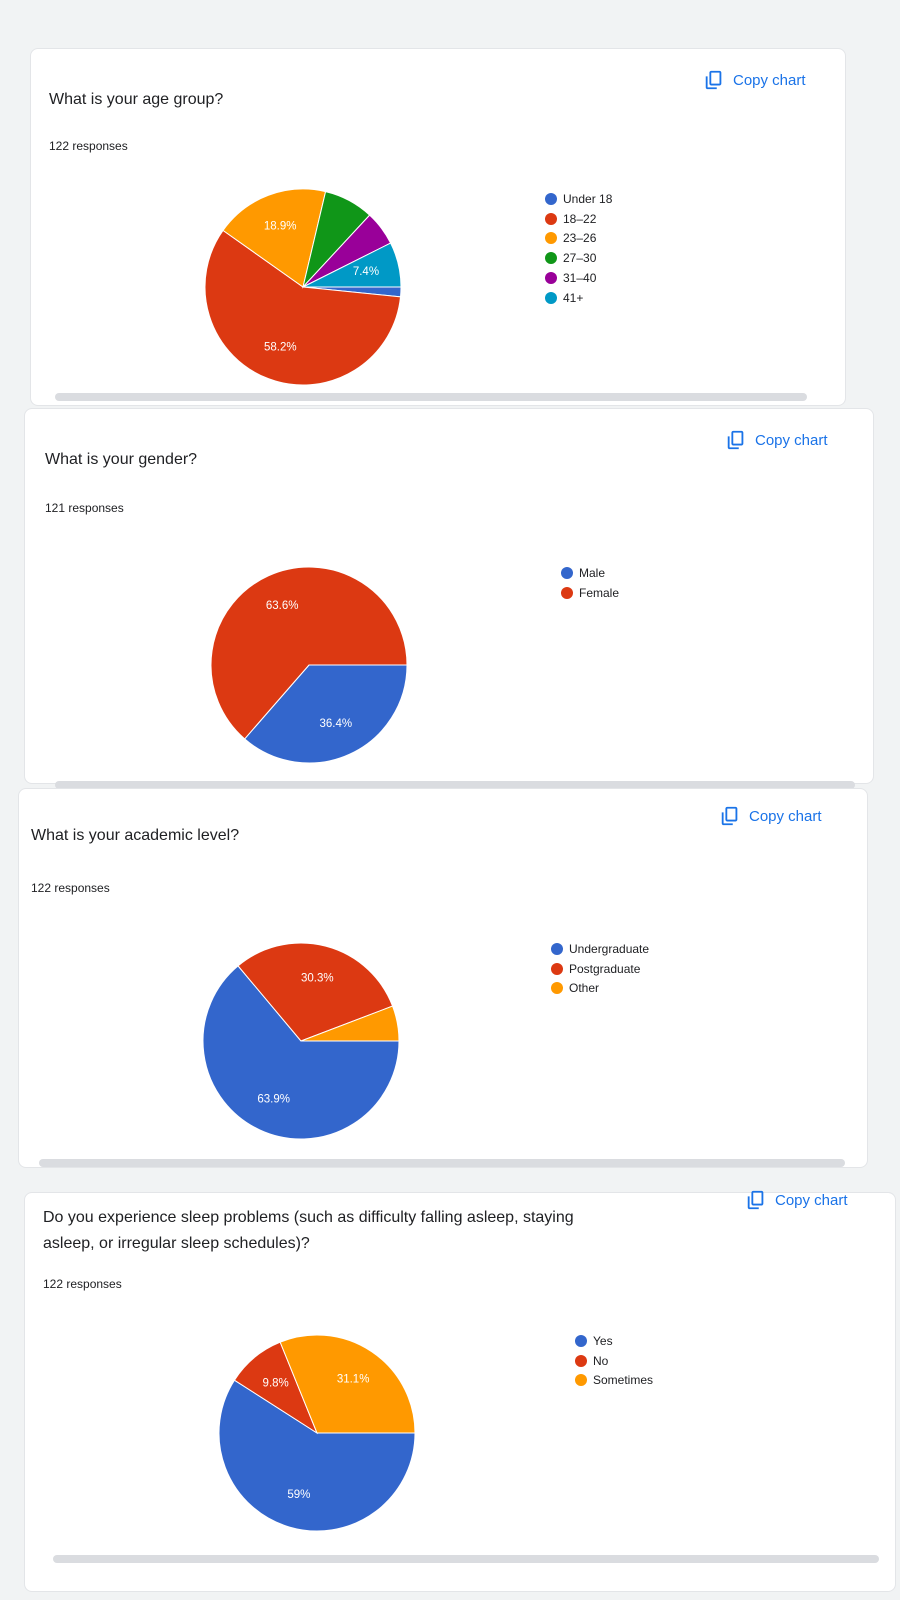 This screenshot has height=1600, width=900. I want to click on slice-data-label: 36.4%, so click(335, 724).